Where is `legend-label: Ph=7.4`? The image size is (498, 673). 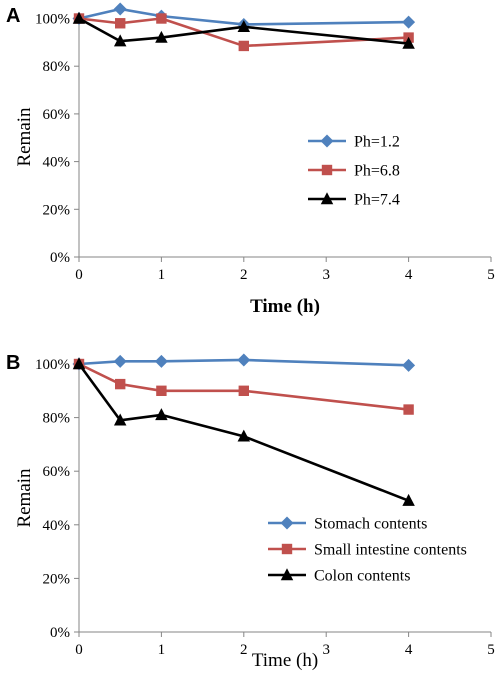
legend-label: Ph=7.4 is located at coordinates (377, 200).